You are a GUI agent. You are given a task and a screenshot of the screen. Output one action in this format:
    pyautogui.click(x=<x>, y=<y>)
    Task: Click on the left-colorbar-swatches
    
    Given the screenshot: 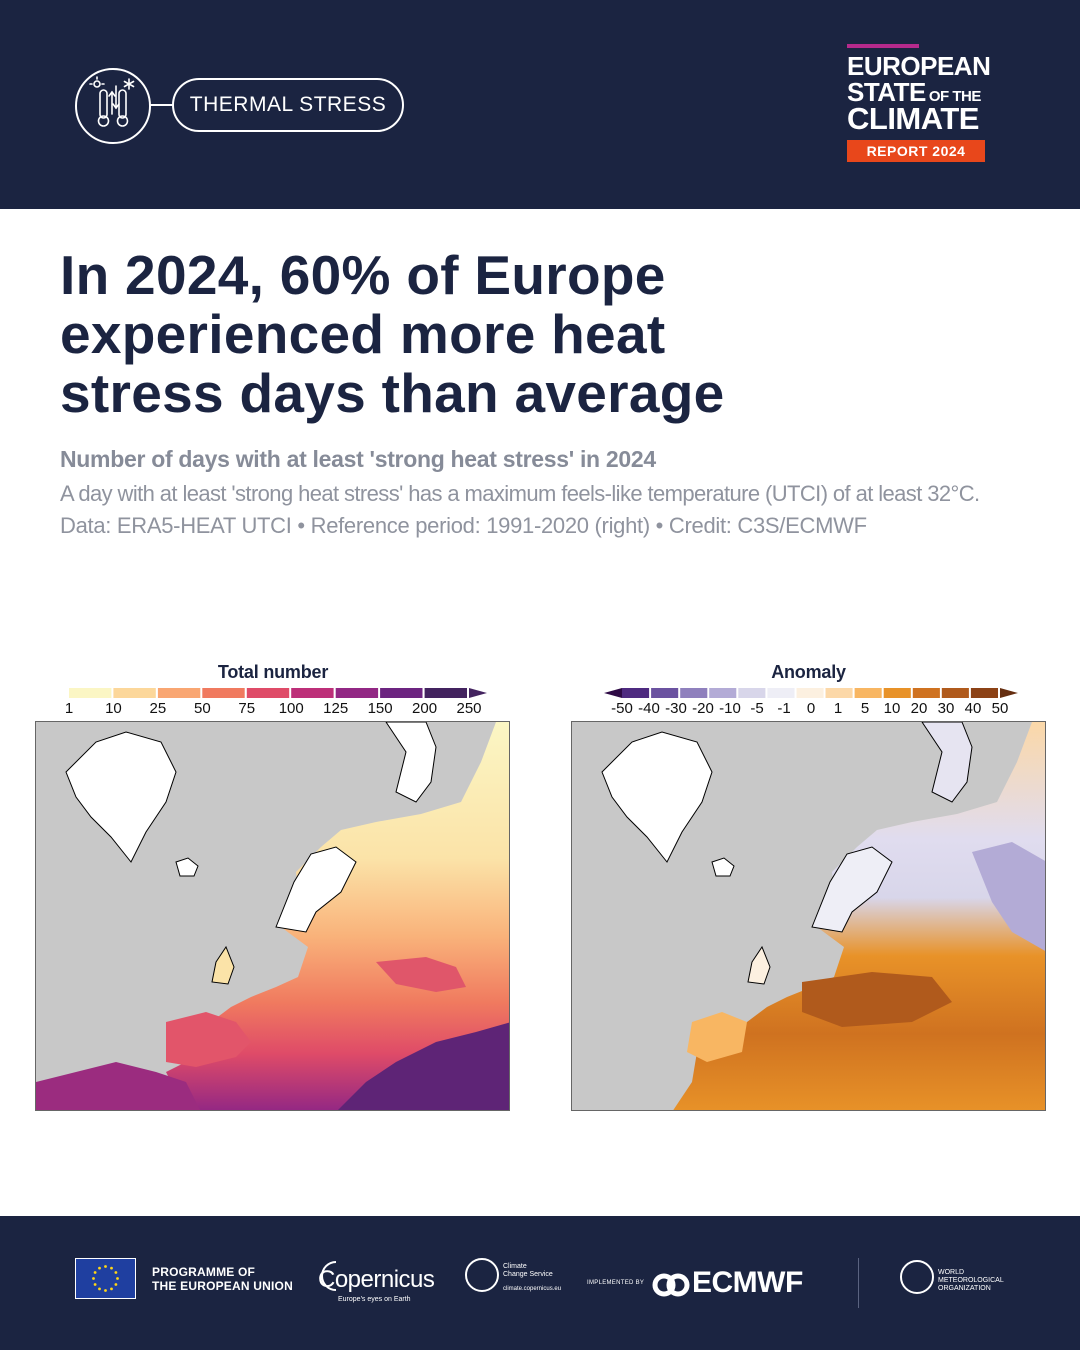 What is the action you would take?
    pyautogui.click(x=278, y=693)
    